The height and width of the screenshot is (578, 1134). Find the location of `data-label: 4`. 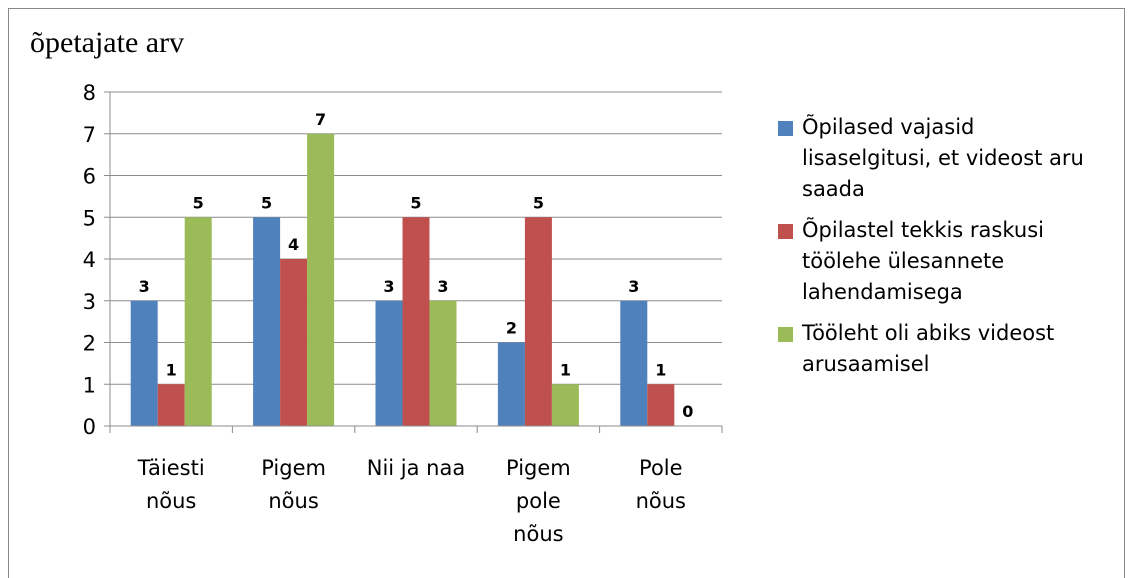

data-label: 4 is located at coordinates (293, 244).